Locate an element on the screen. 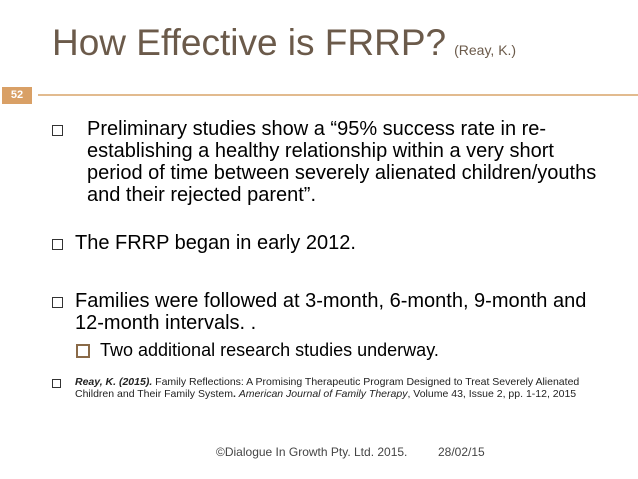 The image size is (638, 479). reference-author: Reay, K. (2015). is located at coordinates (114, 382).